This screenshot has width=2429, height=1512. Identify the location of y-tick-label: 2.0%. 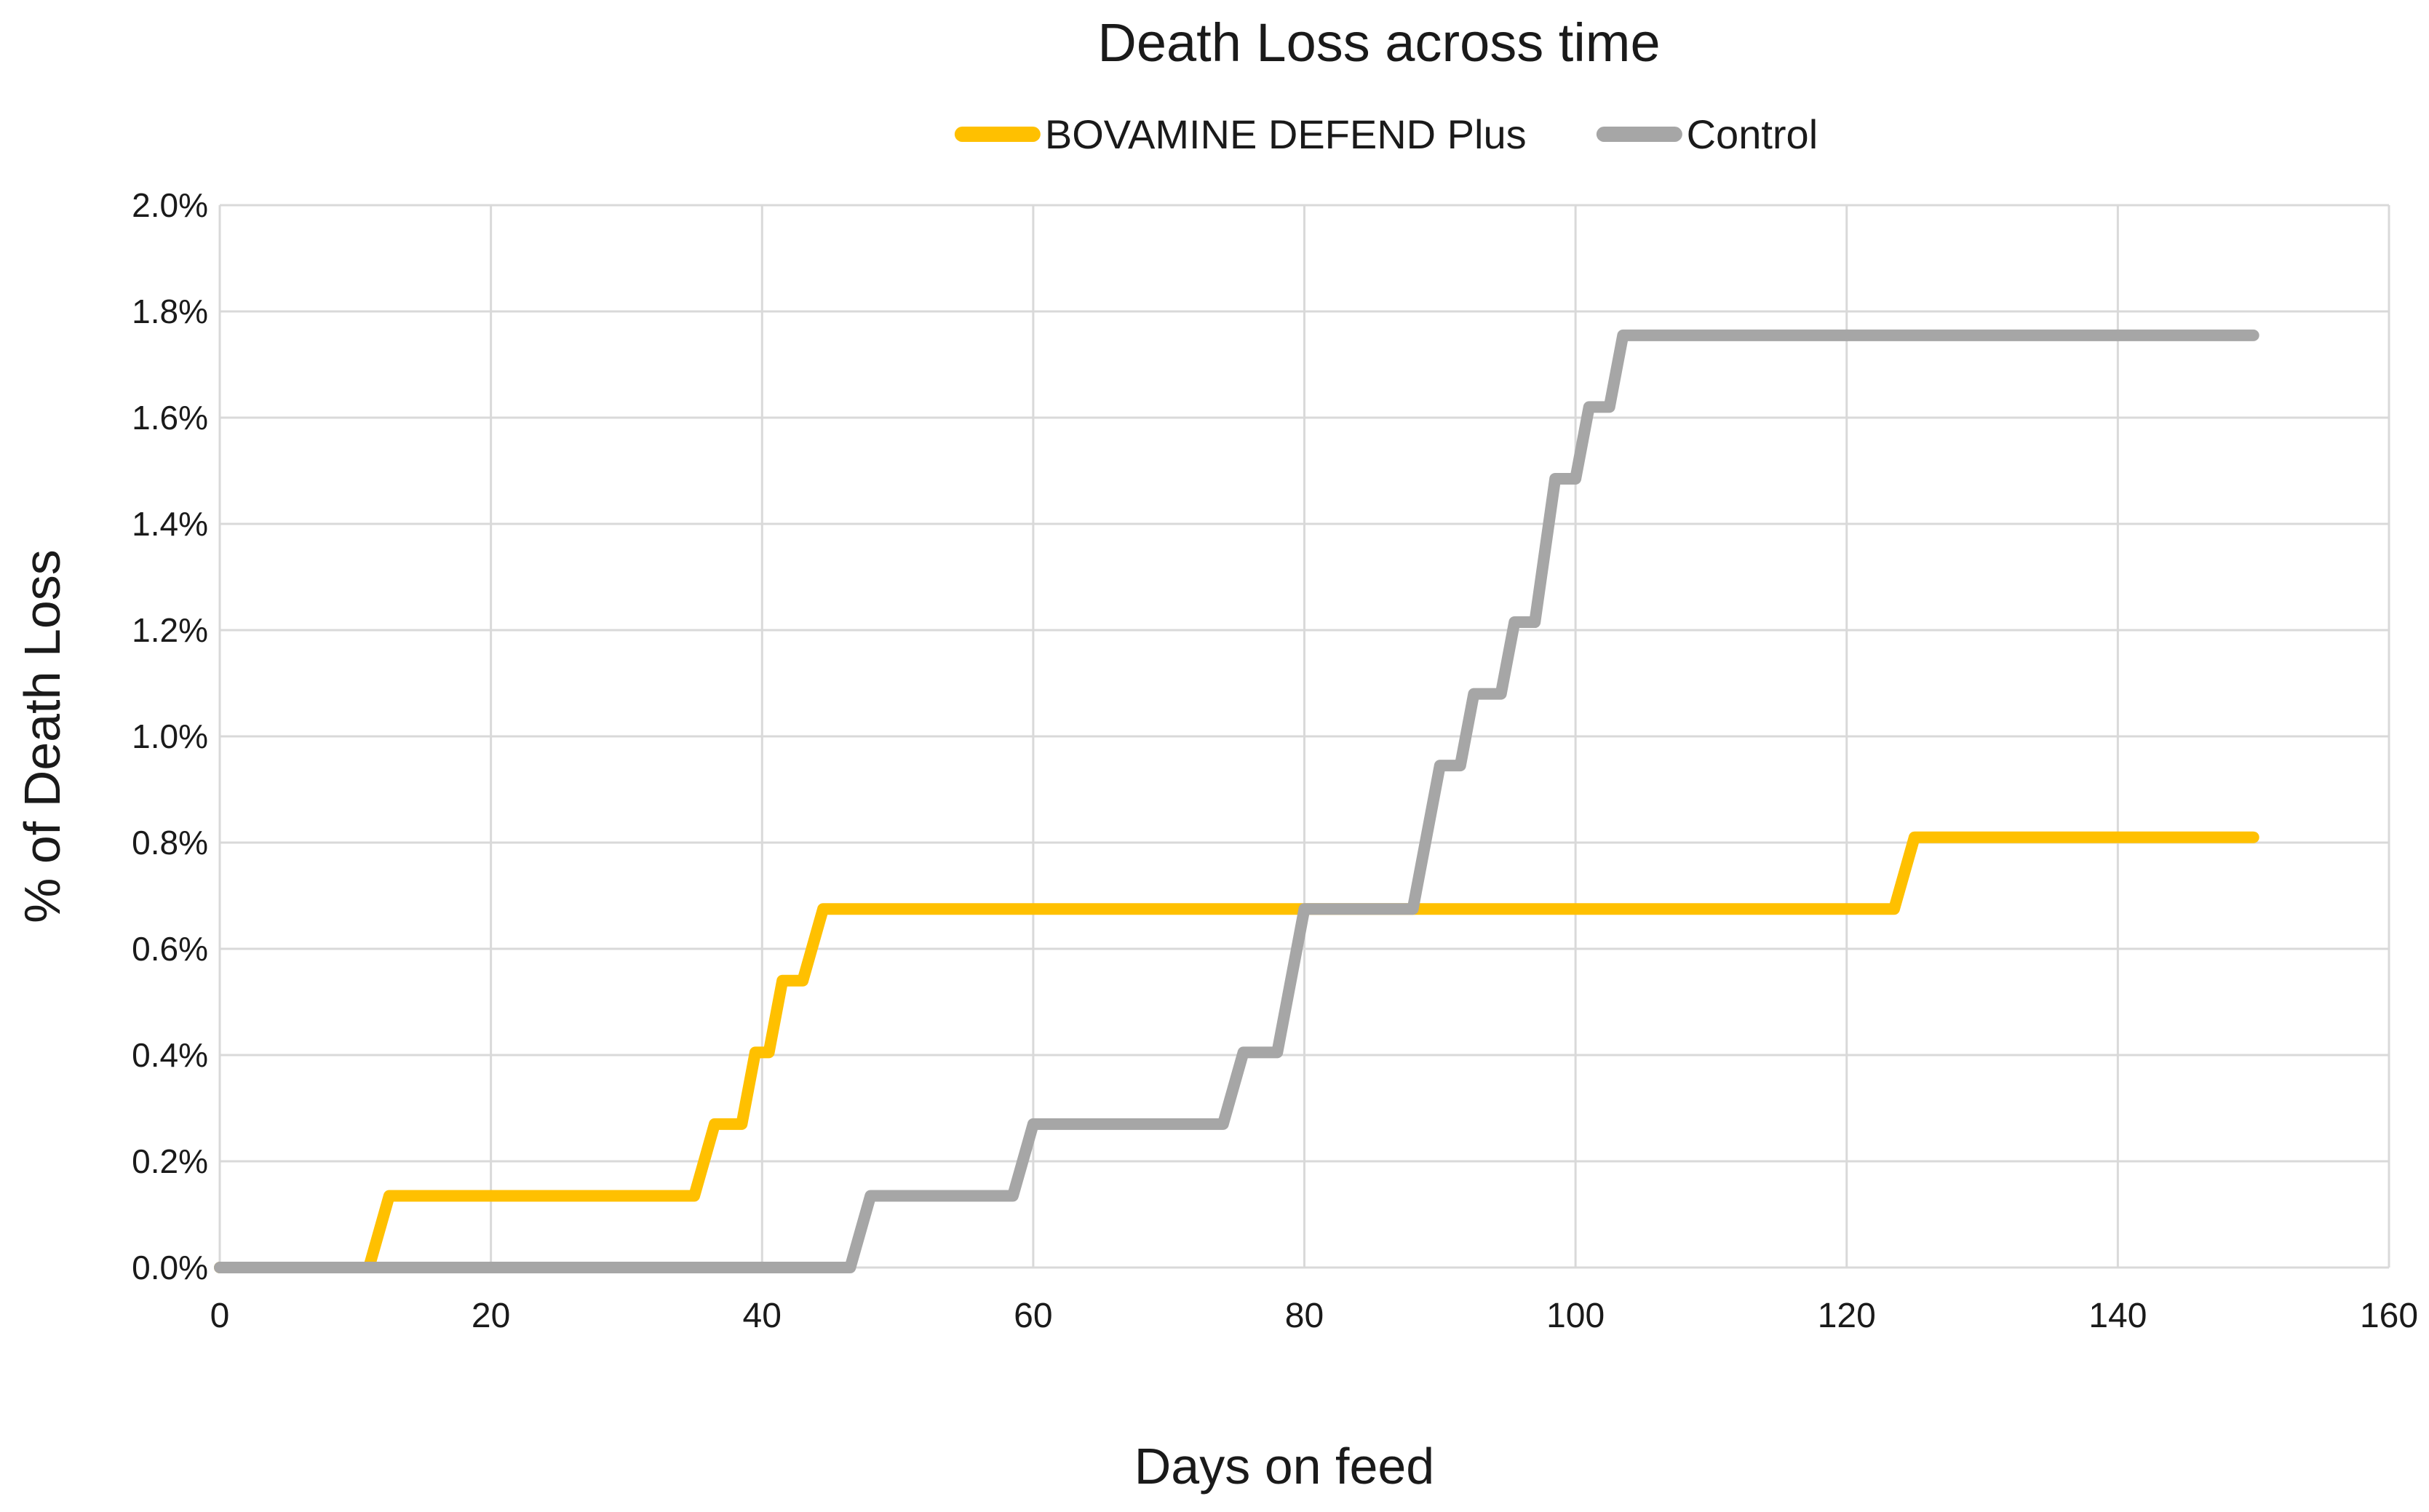
(170, 205).